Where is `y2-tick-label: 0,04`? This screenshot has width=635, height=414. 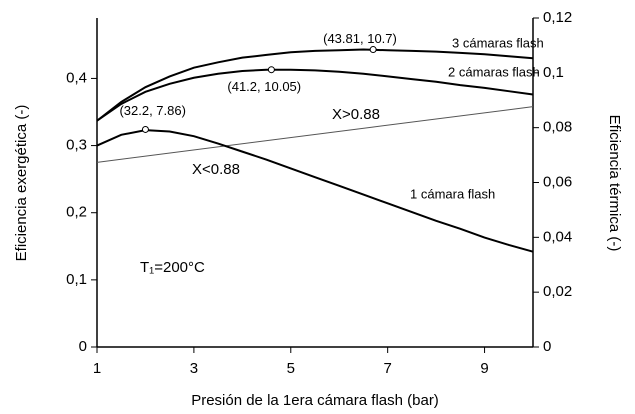 y2-tick-label: 0,04 is located at coordinates (557, 236).